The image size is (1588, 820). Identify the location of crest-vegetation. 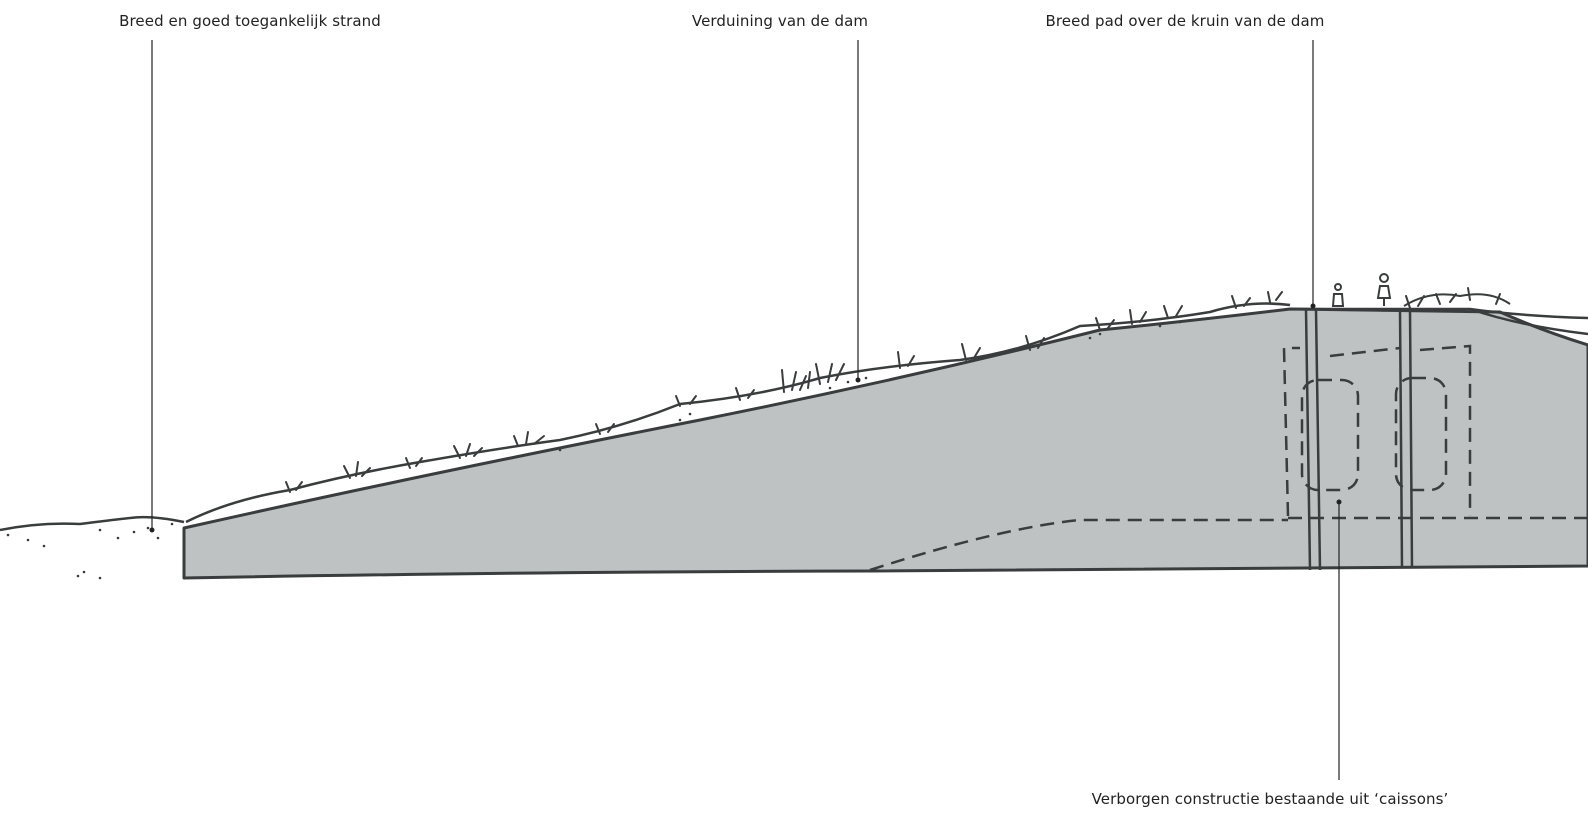
(1457, 300).